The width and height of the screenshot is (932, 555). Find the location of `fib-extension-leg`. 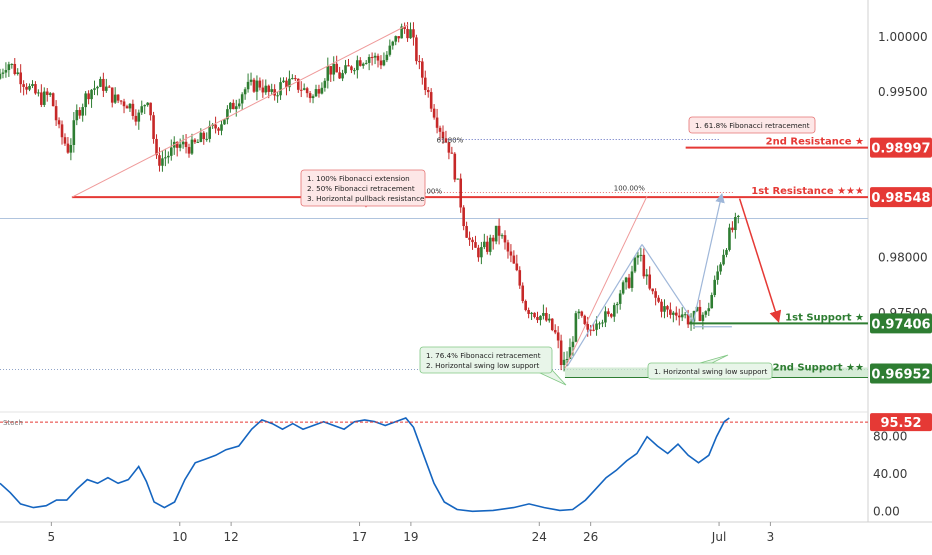

fib-extension-leg is located at coordinates (606, 282).